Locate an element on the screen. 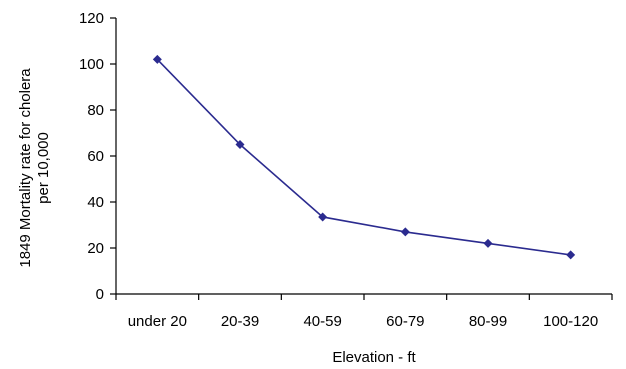 Image resolution: width=626 pixels, height=369 pixels. x-tick-label: 40-59 is located at coordinates (322, 321).